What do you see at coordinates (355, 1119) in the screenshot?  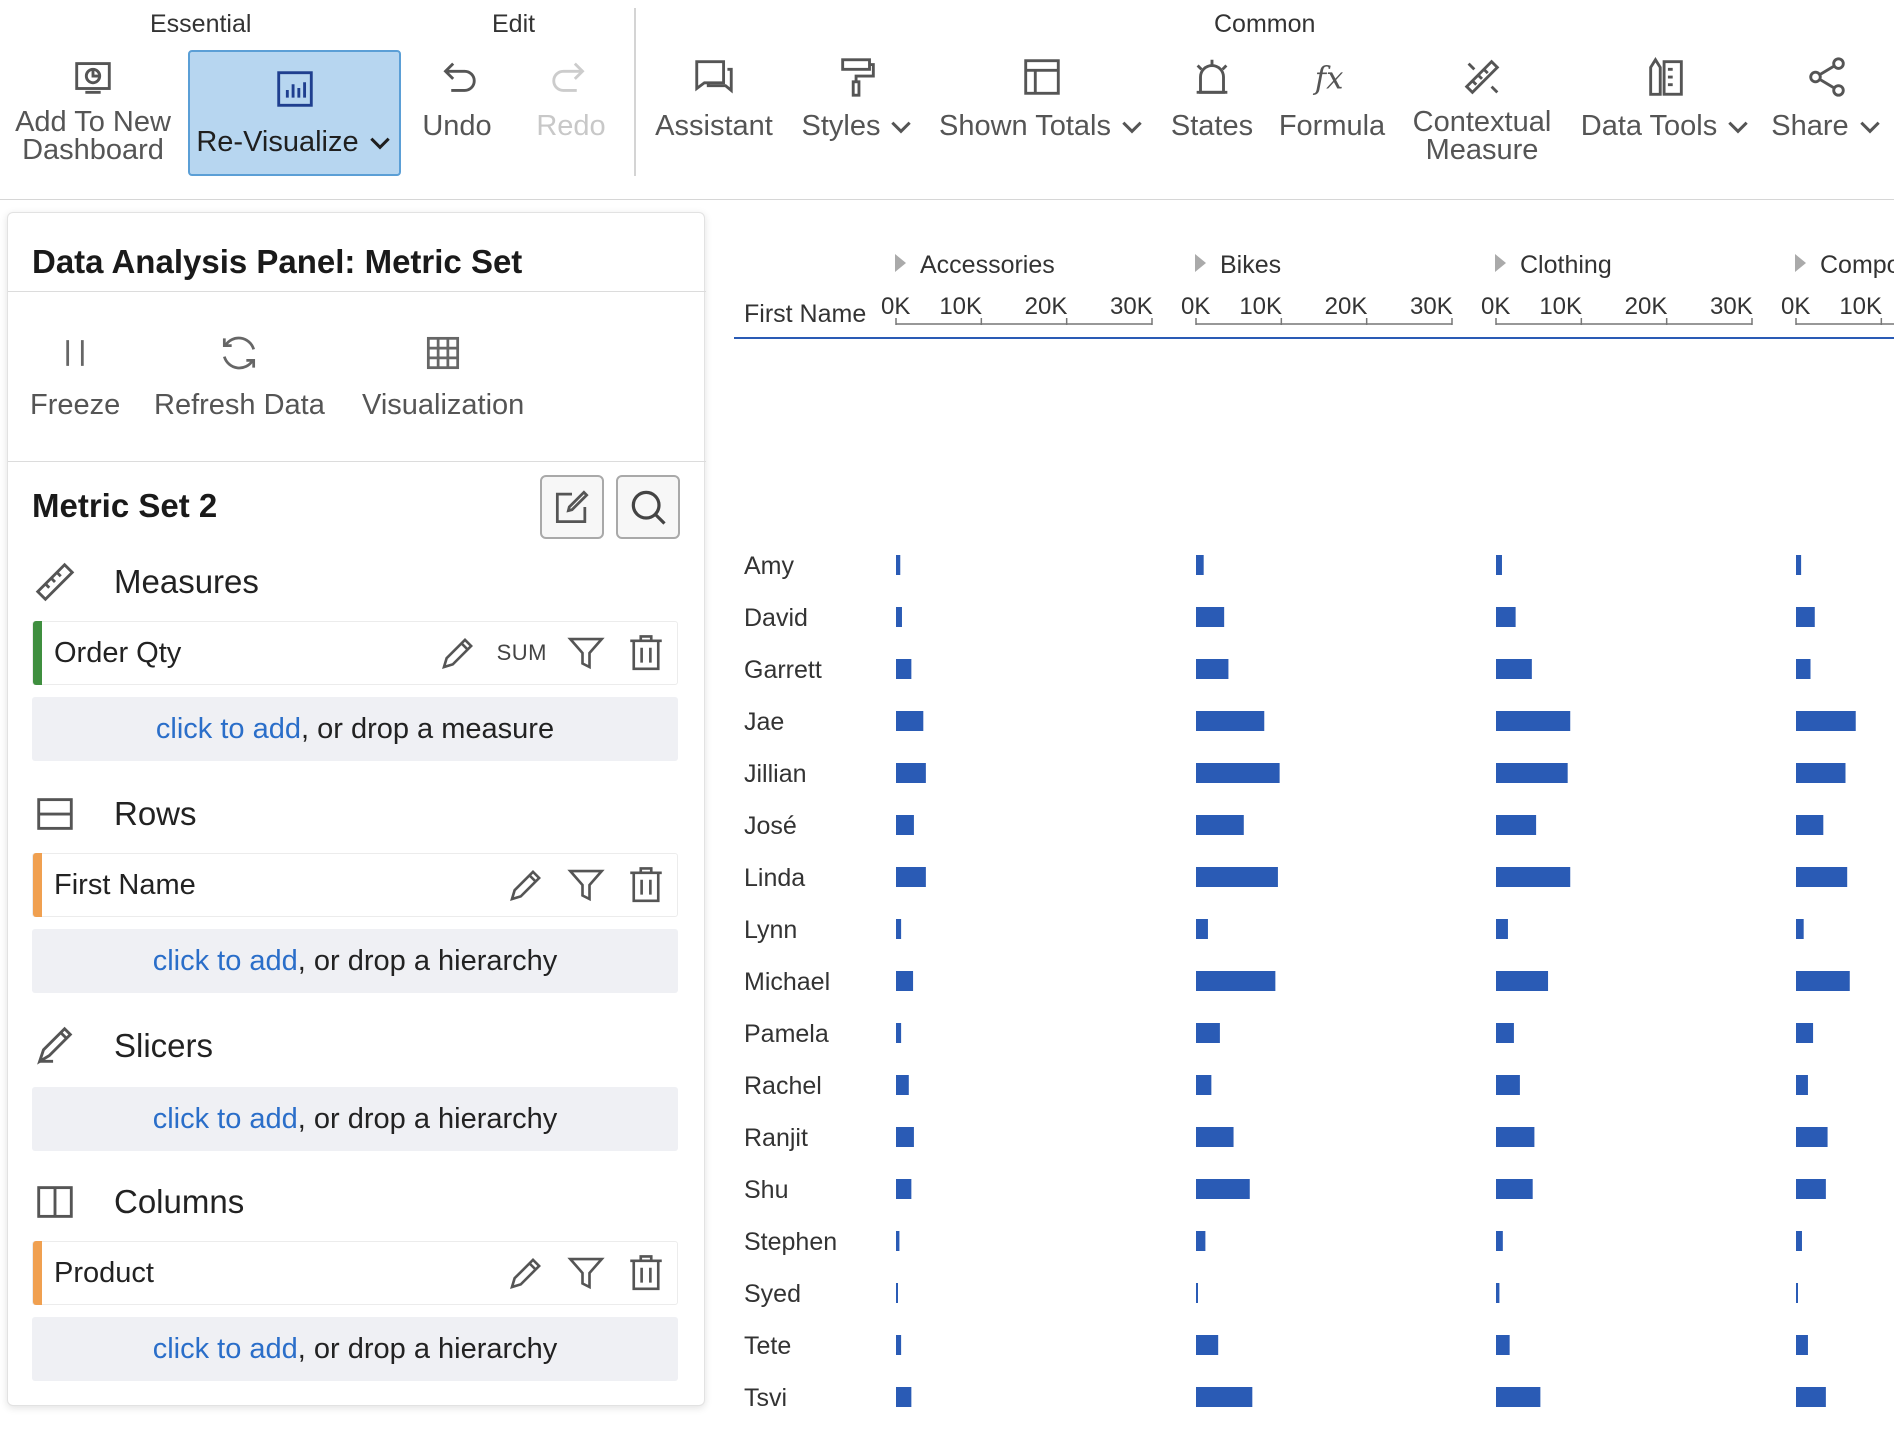 I see `slicers-dropzone: click to add, or drop a hierarchy` at bounding box center [355, 1119].